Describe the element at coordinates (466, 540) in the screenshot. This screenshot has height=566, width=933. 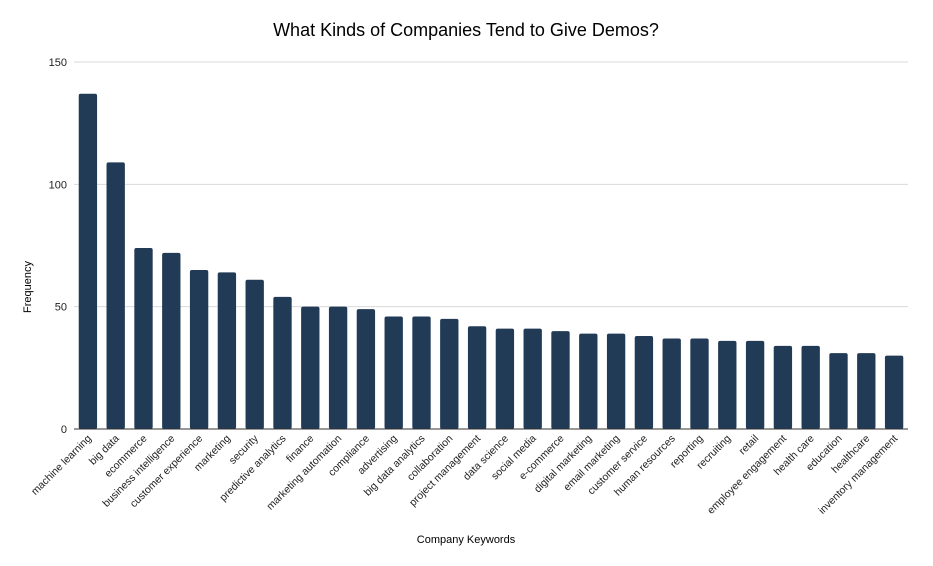
I see `x-axis-label: Company Keywords` at that location.